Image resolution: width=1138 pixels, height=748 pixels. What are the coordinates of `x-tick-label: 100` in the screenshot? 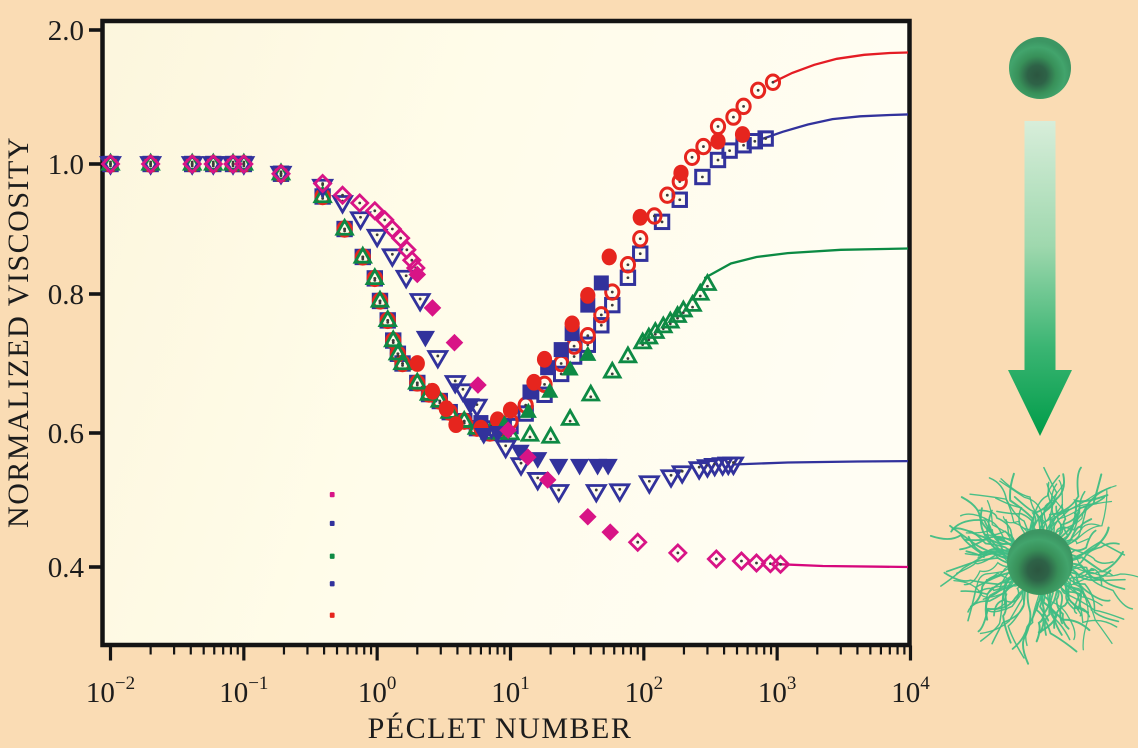 It's located at (377, 691).